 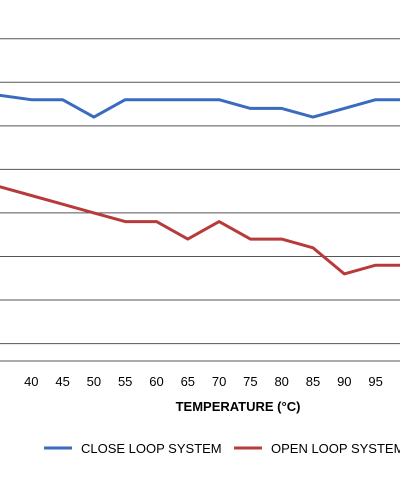 I want to click on x-tick-label: 70, so click(x=219, y=381).